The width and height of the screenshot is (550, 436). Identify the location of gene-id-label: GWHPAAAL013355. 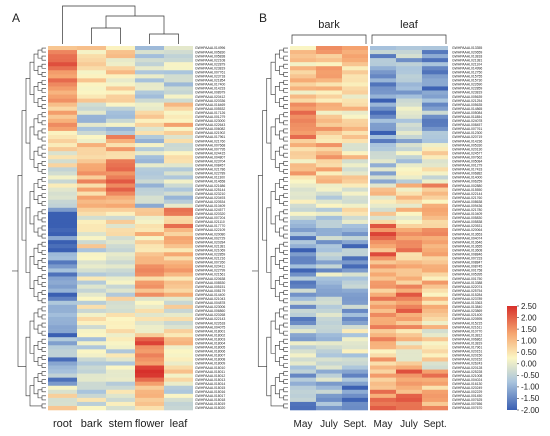
(467, 48).